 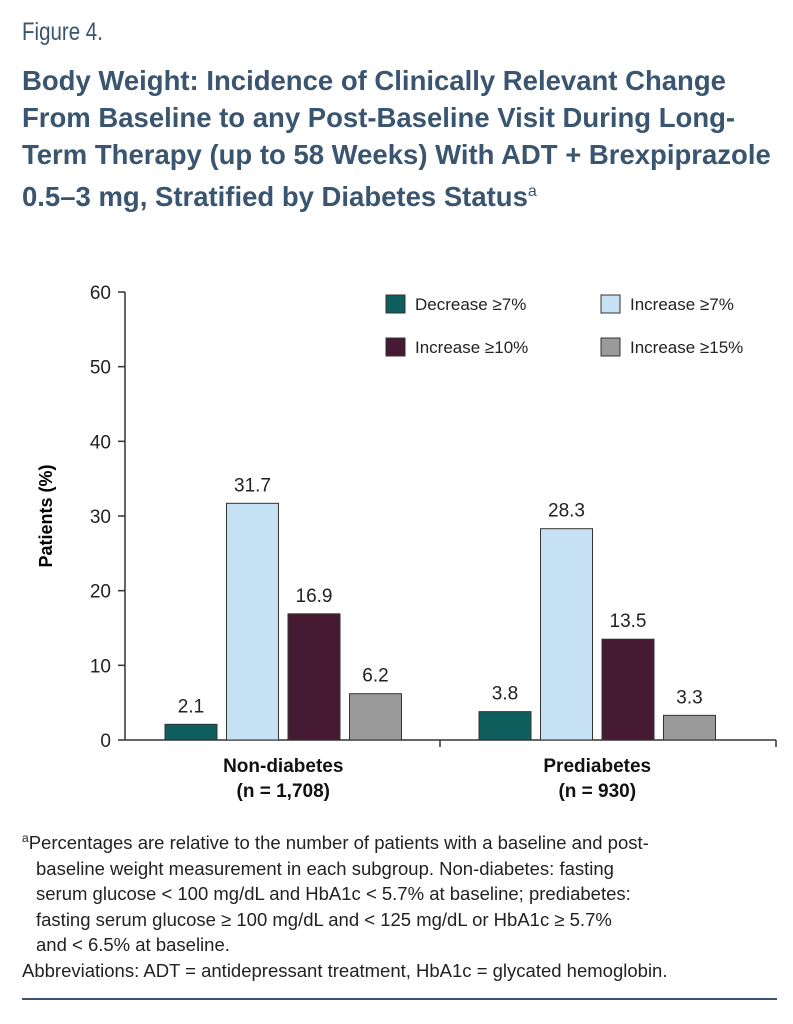 What do you see at coordinates (100, 666) in the screenshot?
I see `y-tick-label: 10` at bounding box center [100, 666].